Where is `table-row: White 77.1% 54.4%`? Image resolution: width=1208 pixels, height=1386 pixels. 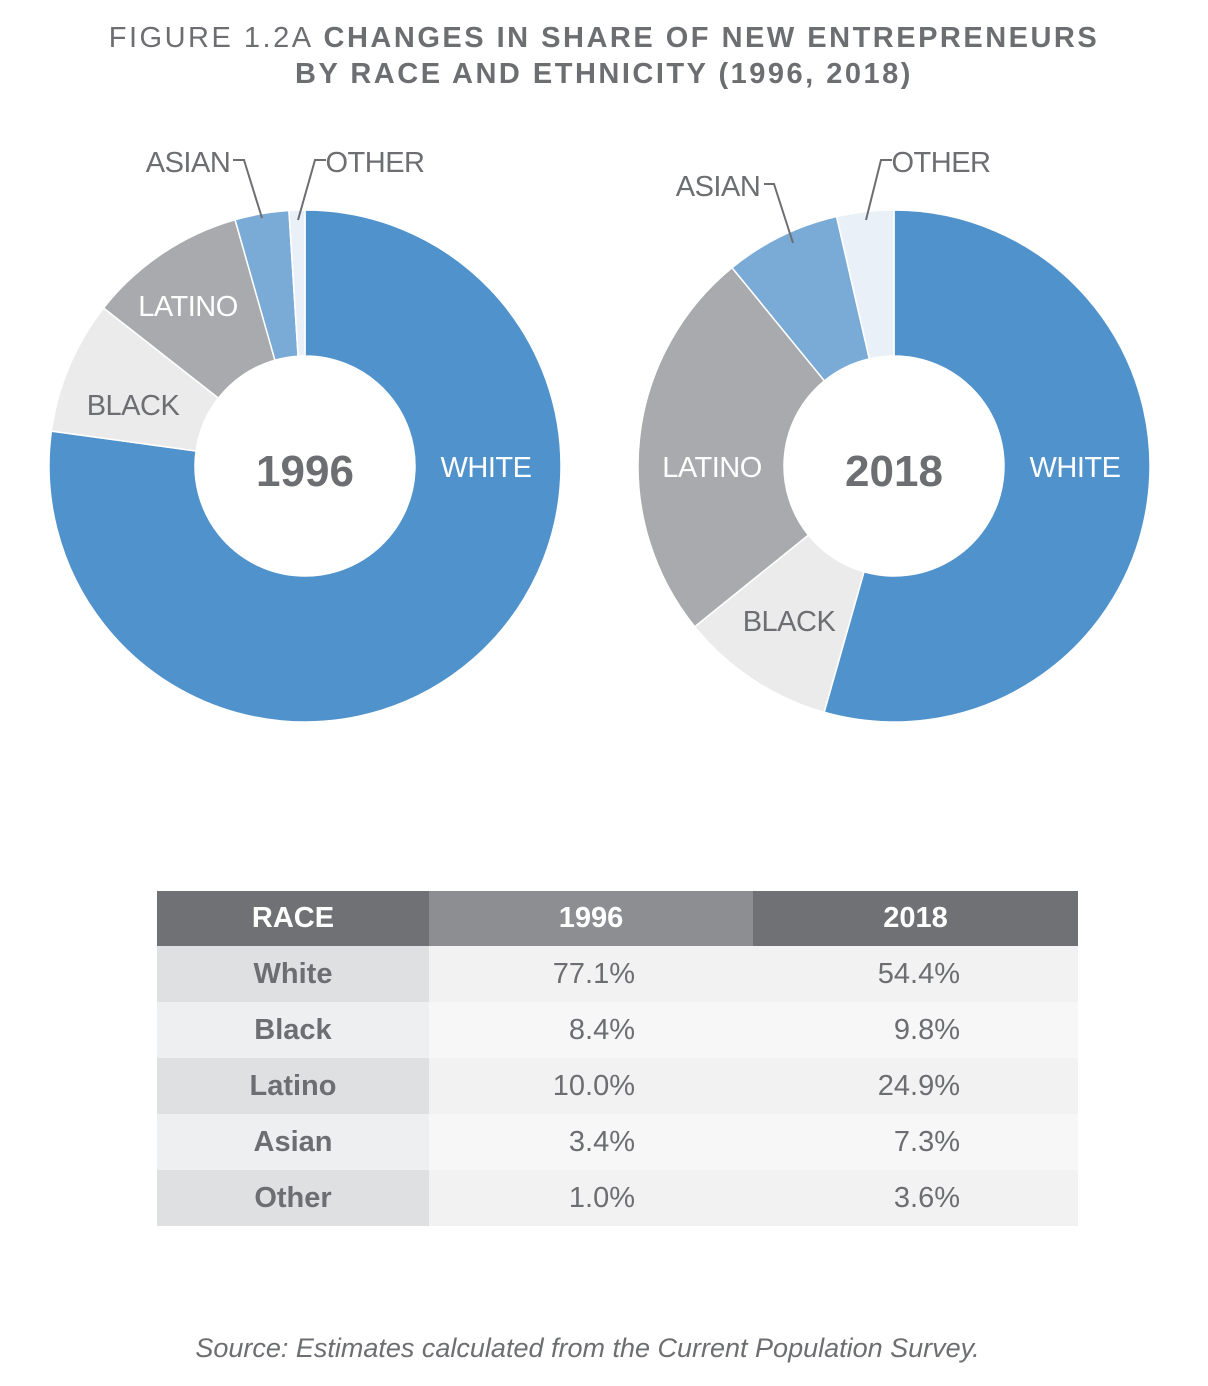 table-row: White 77.1% 54.4% is located at coordinates (617, 974).